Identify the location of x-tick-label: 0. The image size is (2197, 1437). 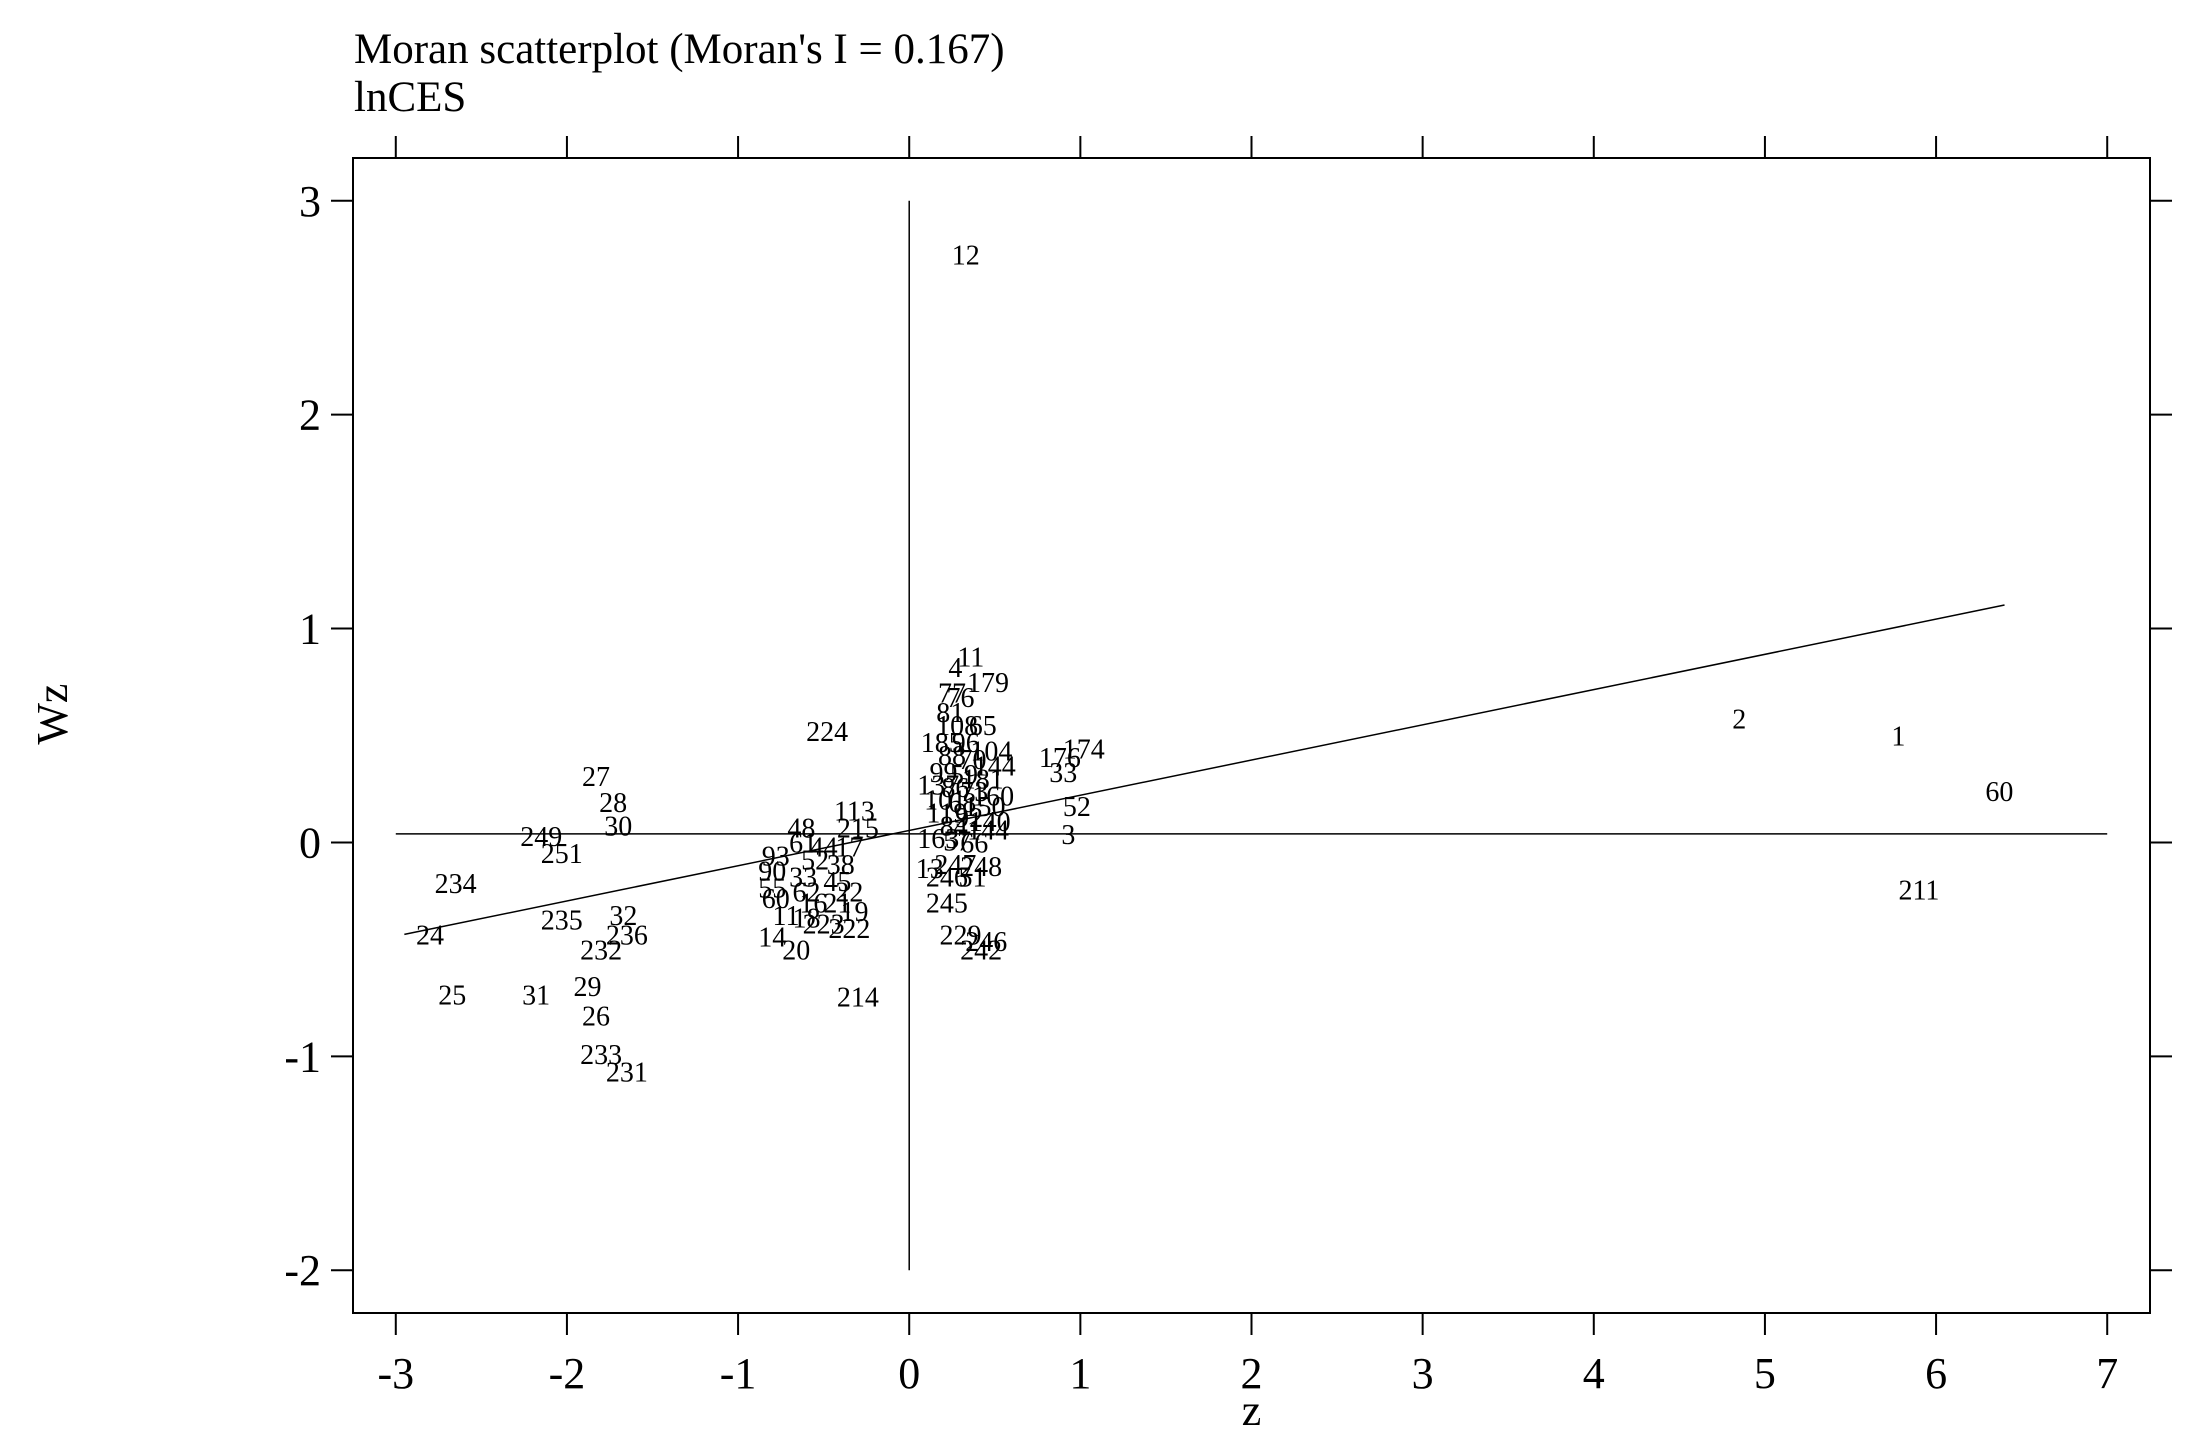
(909, 1373).